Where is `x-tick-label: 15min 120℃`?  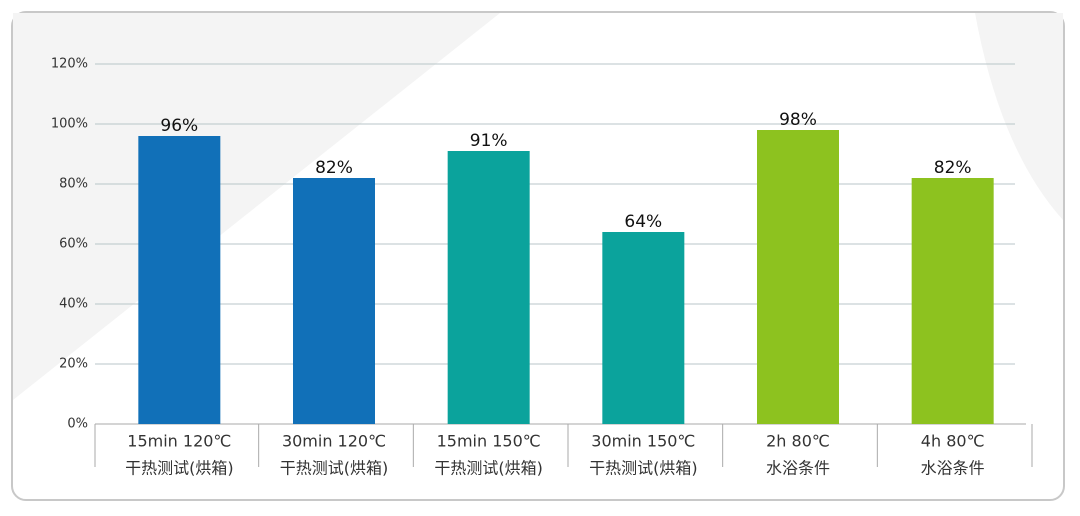 x-tick-label: 15min 120℃ is located at coordinates (179, 441).